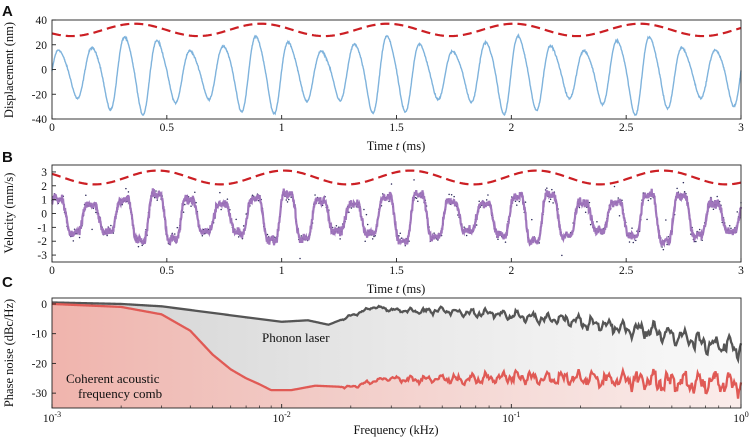 This screenshot has width=750, height=439. I want to click on y-tick-label: 2, so click(44, 187).